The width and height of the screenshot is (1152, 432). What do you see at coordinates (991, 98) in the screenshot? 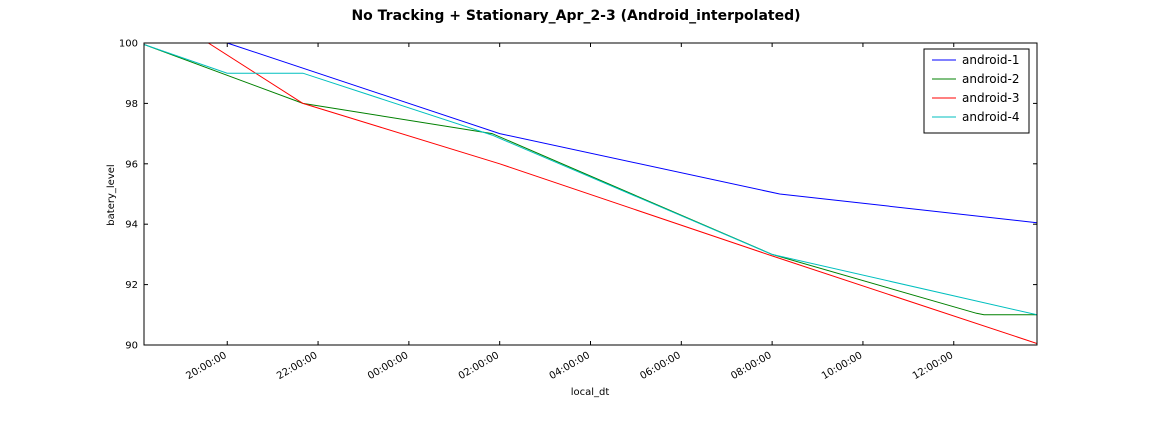
I see `legend-label-android-3: android-3` at bounding box center [991, 98].